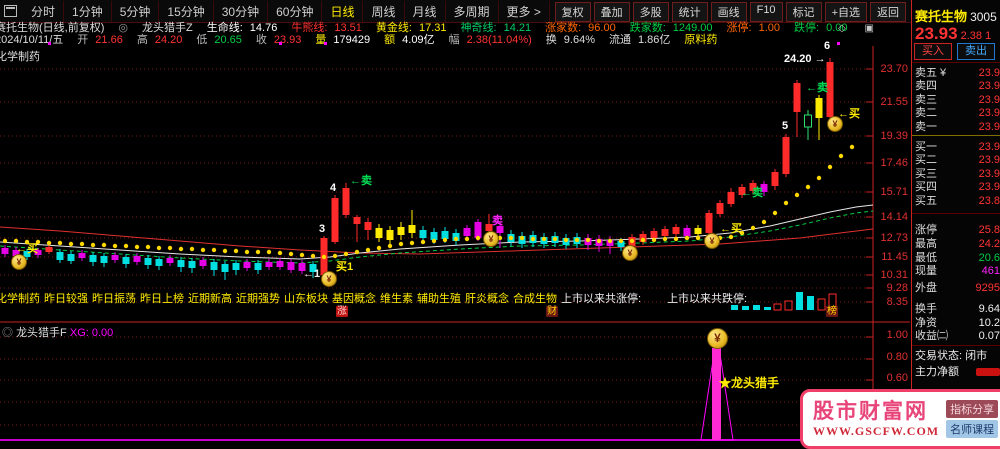 This screenshot has height=449, width=1000. Describe the element at coordinates (66, 299) in the screenshot. I see `concept-tag: 昨日较强` at that location.